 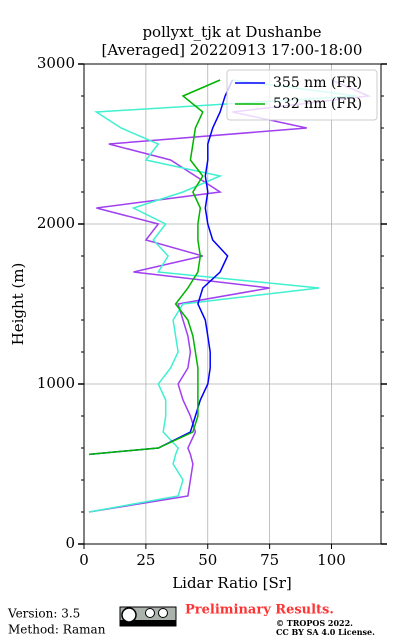 I want to click on status: Preliminary Results., so click(x=259, y=610).